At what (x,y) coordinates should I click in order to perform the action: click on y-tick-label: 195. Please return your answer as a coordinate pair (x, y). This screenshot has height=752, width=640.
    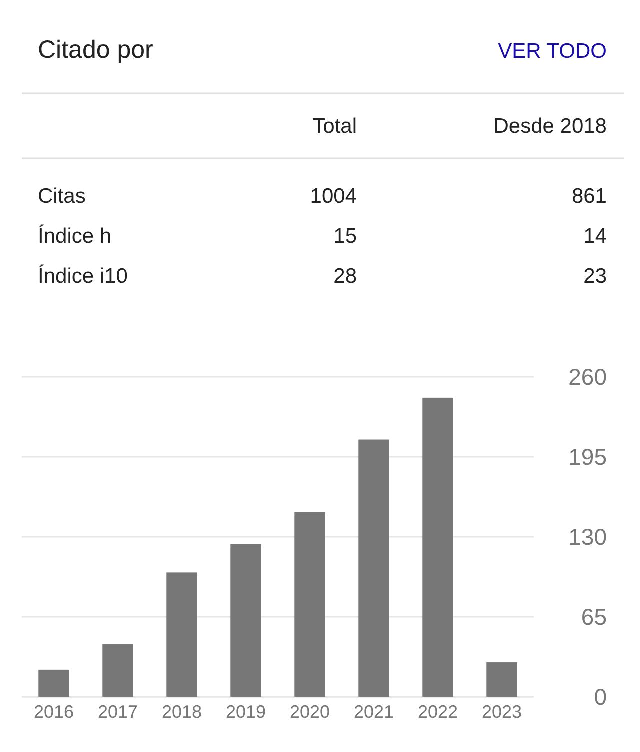
    Looking at the image, I should click on (587, 457).